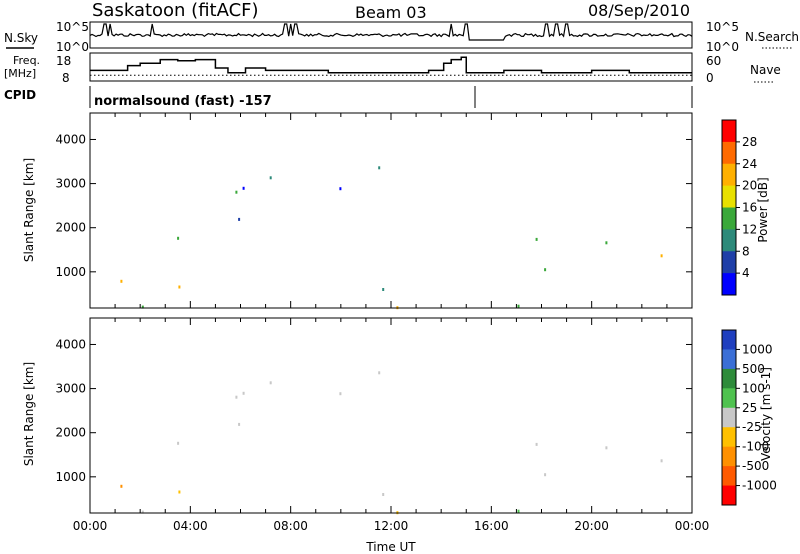 The image size is (800, 554). I want to click on freq-frame, so click(391, 67).